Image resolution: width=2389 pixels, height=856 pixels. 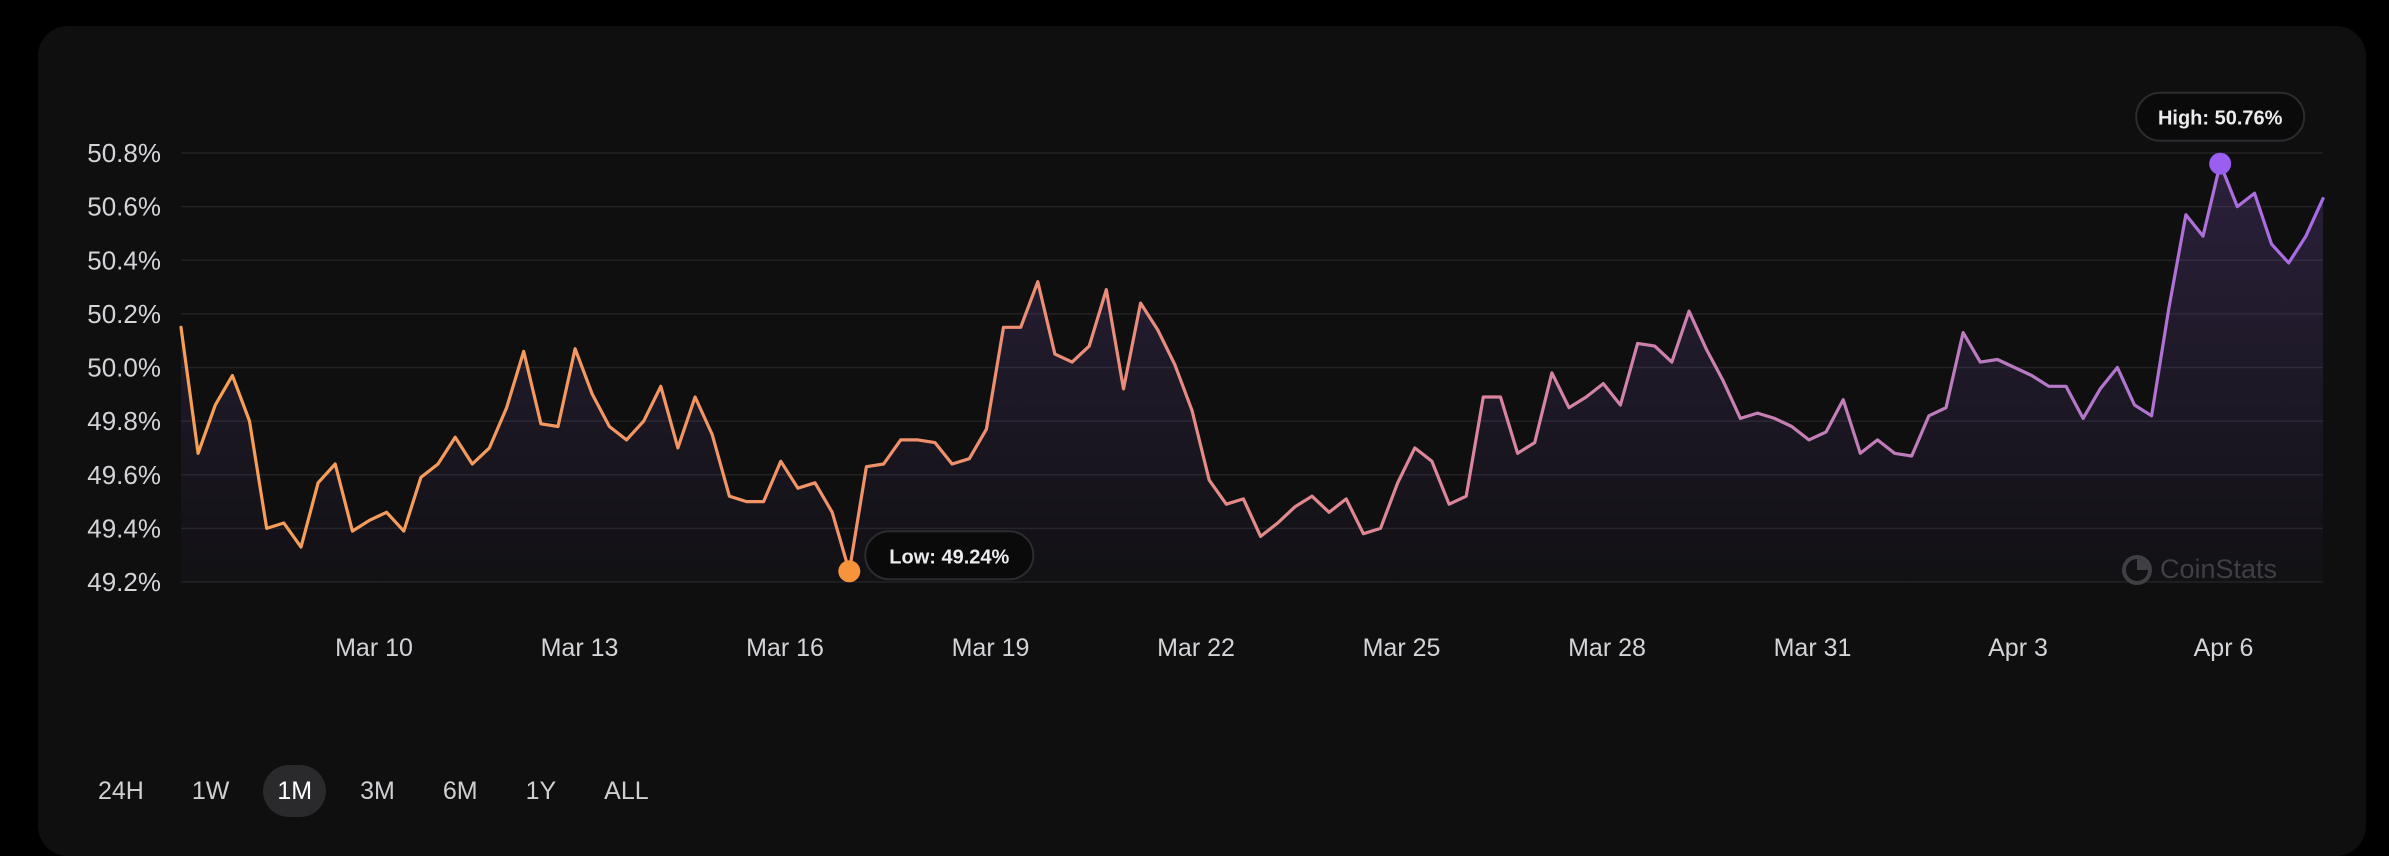 I want to click on y-tick-label: 50.4%, so click(x=124, y=260).